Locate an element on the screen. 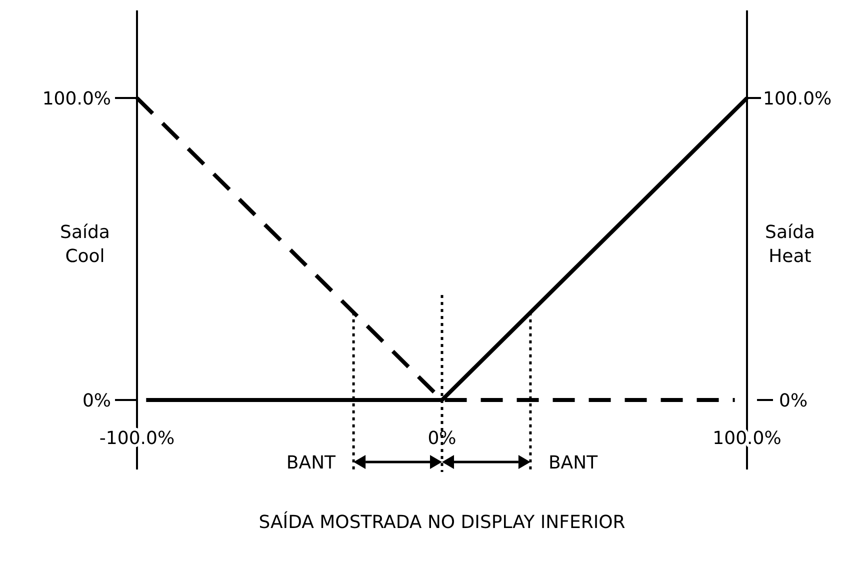 The height and width of the screenshot is (583, 855). y2-tick-label: 0% is located at coordinates (793, 401).